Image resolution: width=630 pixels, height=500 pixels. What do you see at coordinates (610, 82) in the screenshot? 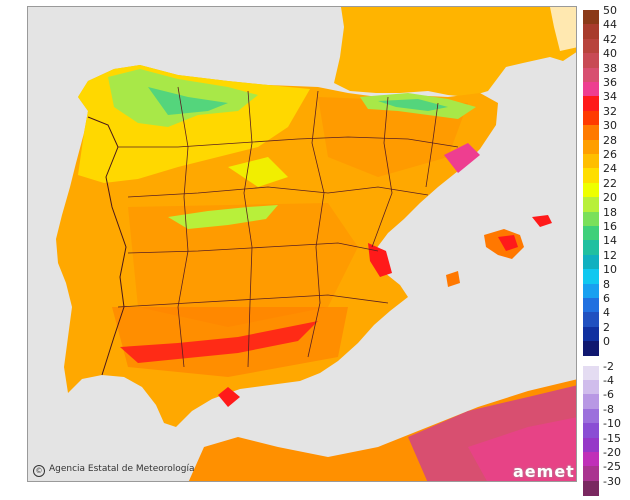
I see `scale-label: 36` at bounding box center [610, 82].